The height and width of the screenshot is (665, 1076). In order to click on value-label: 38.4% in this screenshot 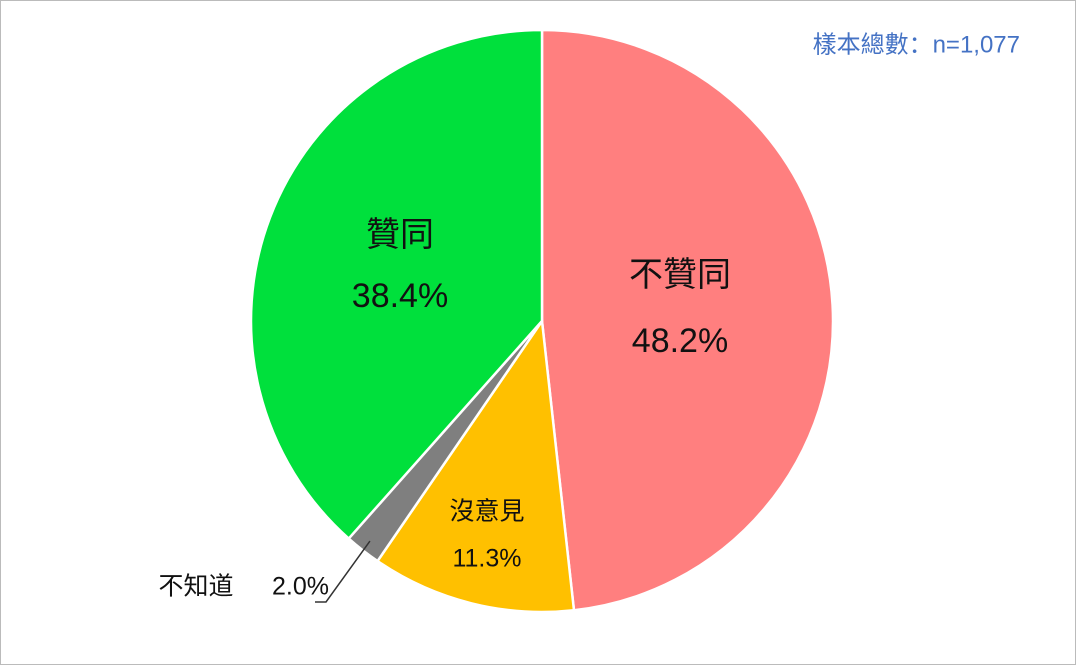, I will do `click(400, 296)`.